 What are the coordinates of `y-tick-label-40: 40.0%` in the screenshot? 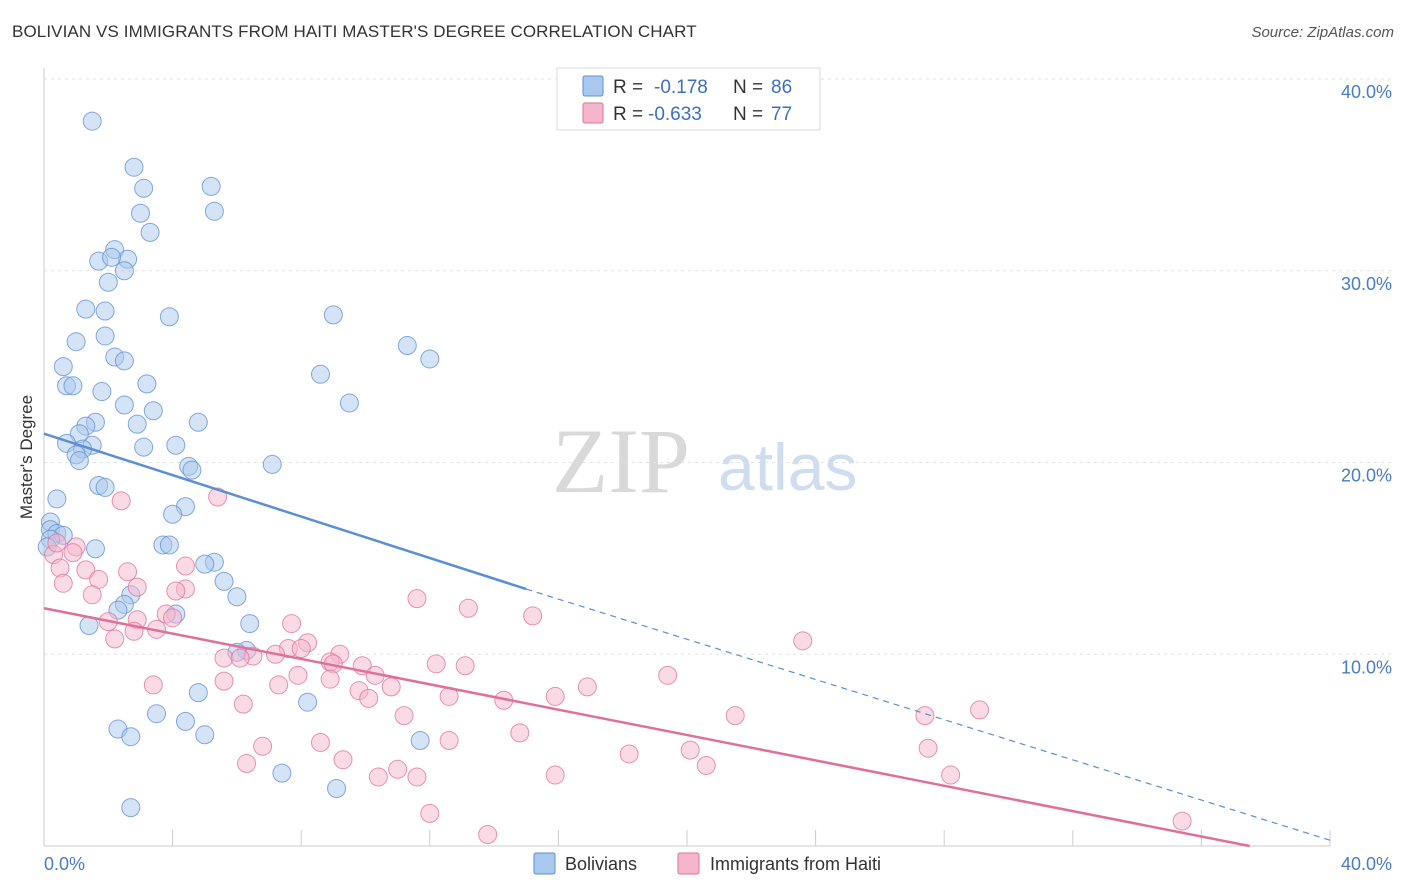 It's located at (1366, 92).